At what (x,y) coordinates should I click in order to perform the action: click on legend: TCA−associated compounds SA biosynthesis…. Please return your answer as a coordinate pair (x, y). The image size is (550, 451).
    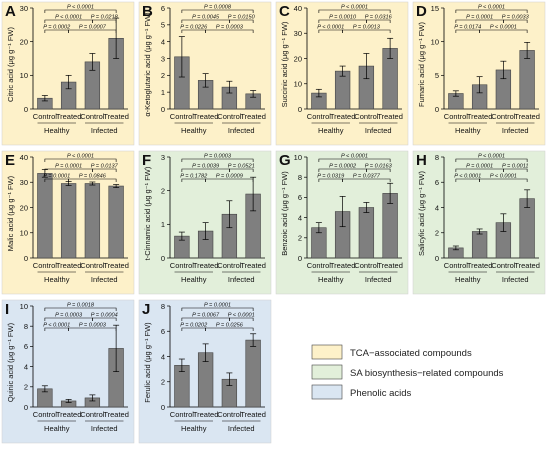
    Looking at the image, I should click on (407, 372).